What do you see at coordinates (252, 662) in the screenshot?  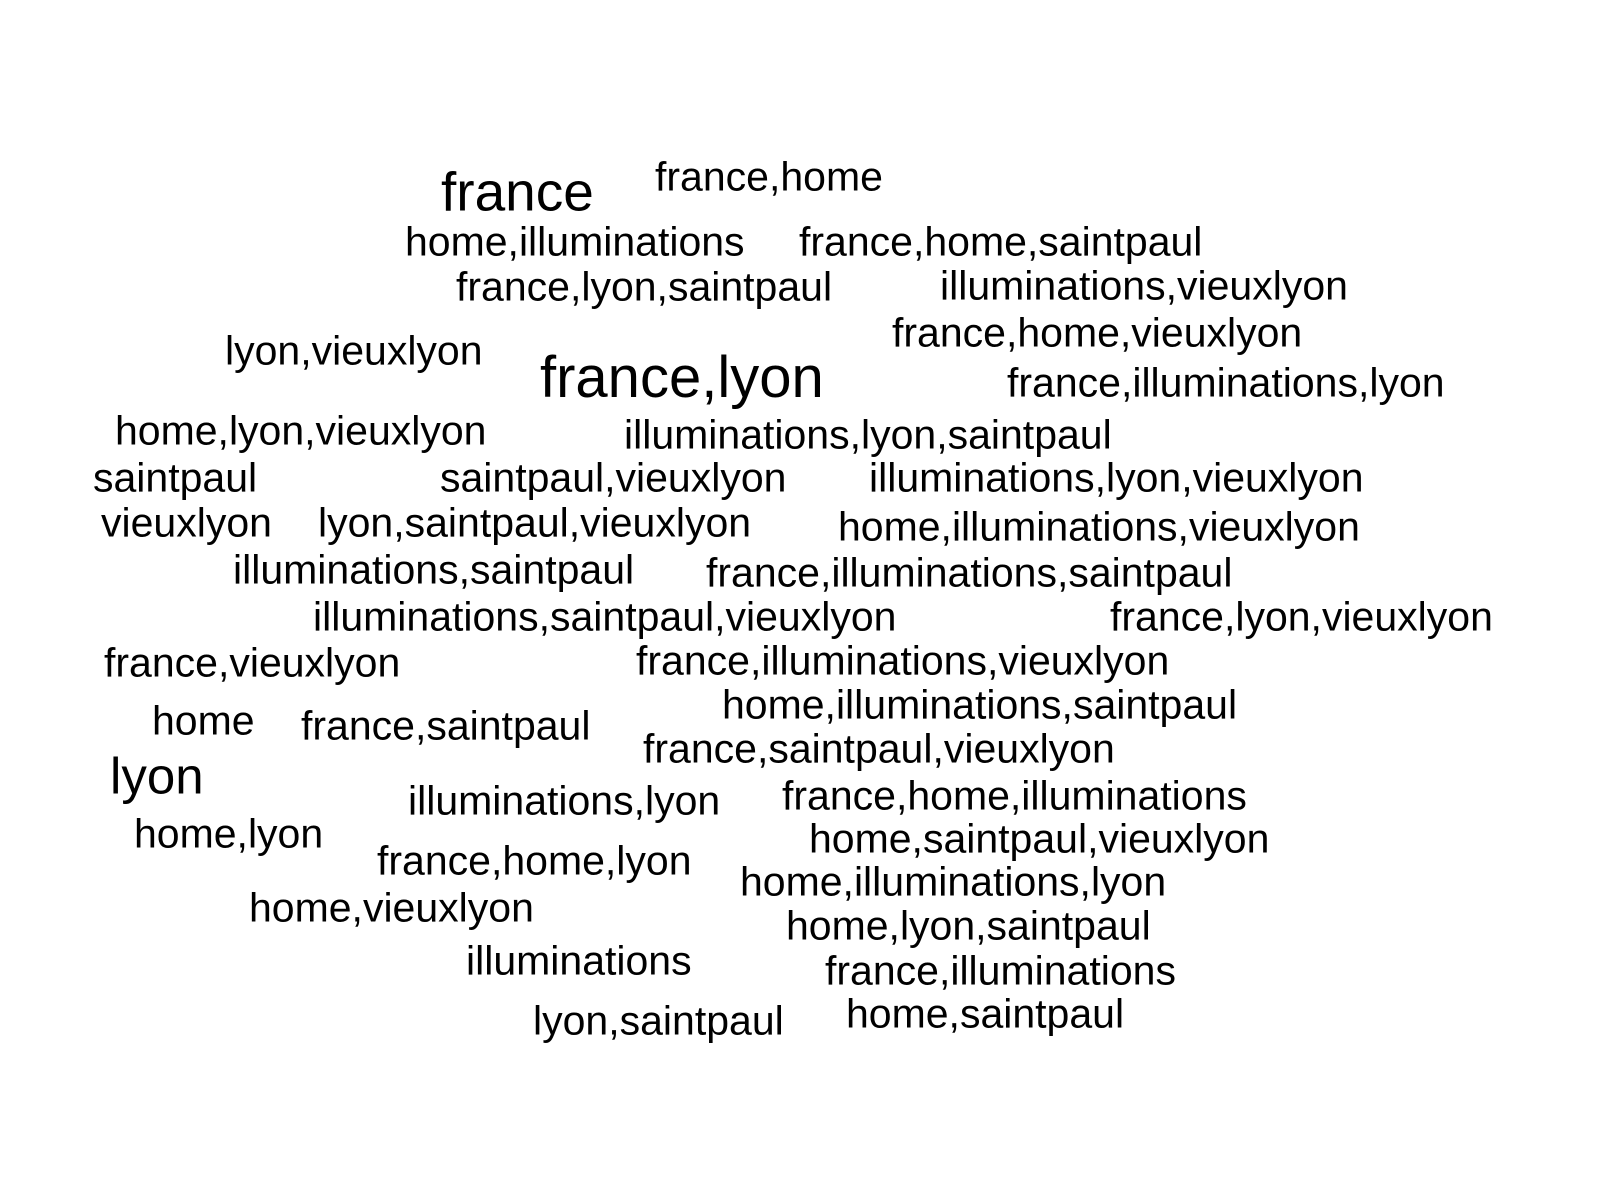 I see `word-france-vieuxlyon: france,vieuxlyon` at bounding box center [252, 662].